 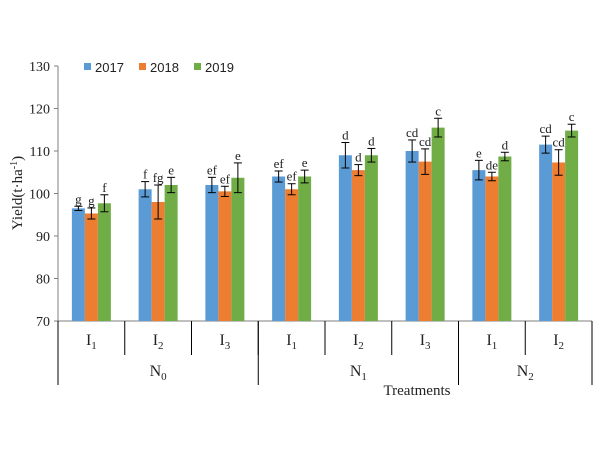 I want to click on legend-label: 2018, so click(x=164, y=67).